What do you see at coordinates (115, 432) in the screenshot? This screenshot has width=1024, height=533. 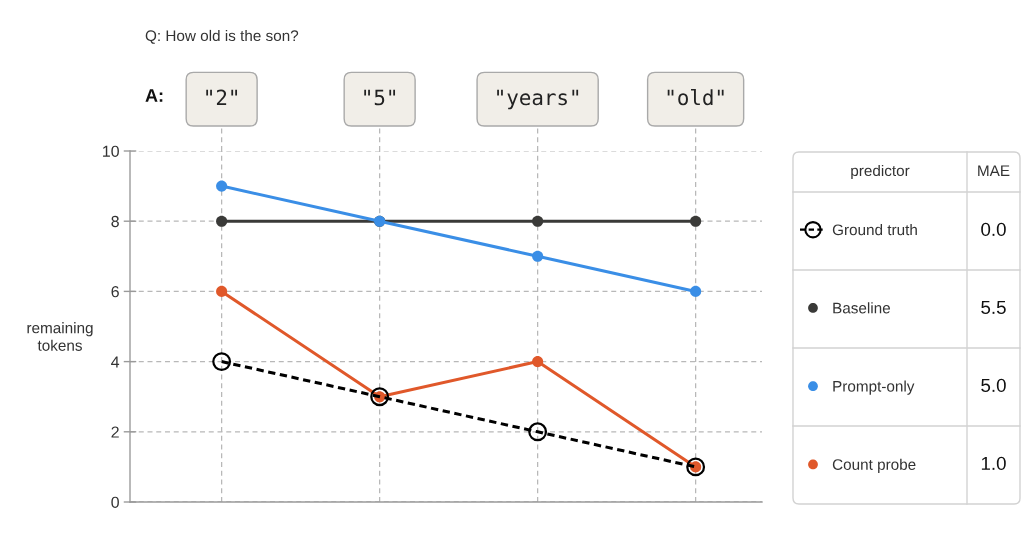 I see `y-tick-label: 2` at bounding box center [115, 432].